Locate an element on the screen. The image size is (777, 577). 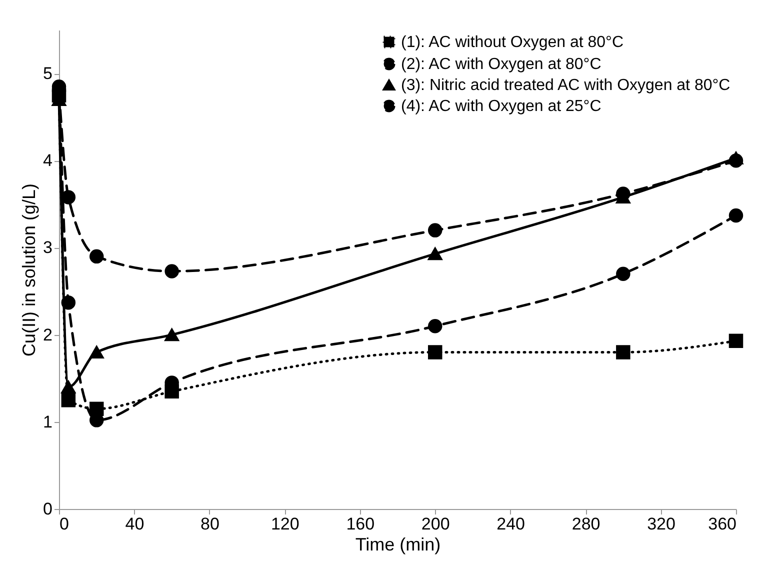
x-axis-title: Time (min) is located at coordinates (398, 544).